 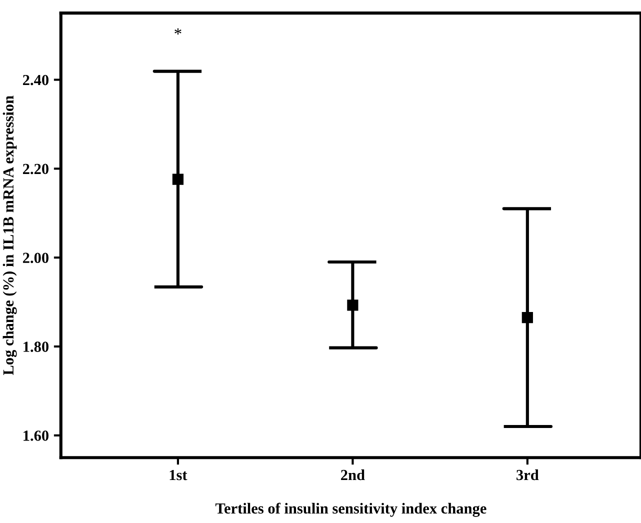 What do you see at coordinates (178, 31) in the screenshot?
I see `annotation: *` at bounding box center [178, 31].